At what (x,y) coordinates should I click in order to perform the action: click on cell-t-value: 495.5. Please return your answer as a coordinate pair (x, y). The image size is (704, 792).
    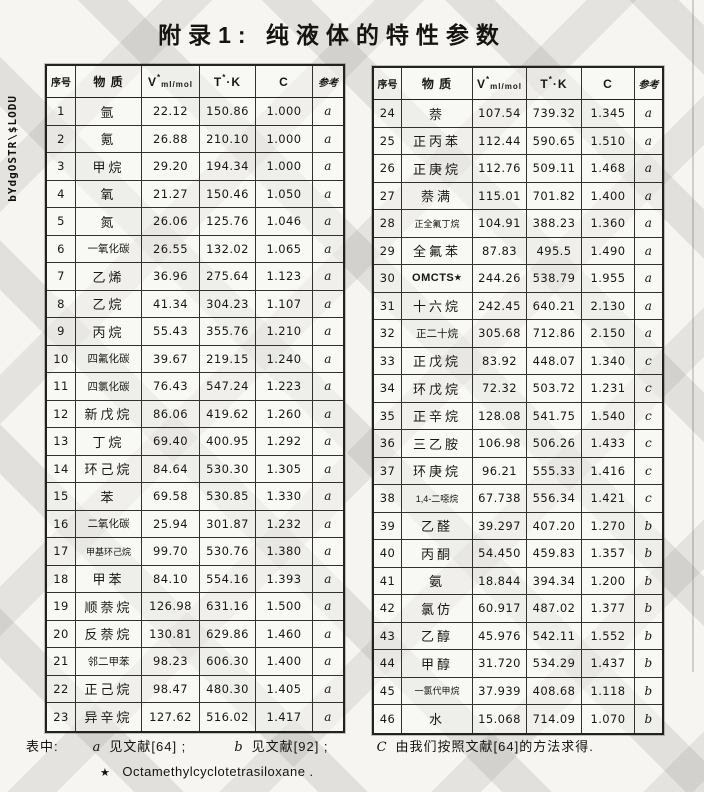
    Looking at the image, I should click on (554, 251).